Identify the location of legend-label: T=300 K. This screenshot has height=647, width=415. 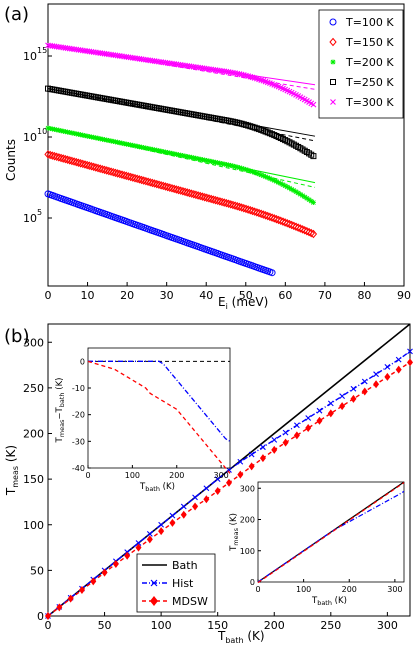
(369, 102).